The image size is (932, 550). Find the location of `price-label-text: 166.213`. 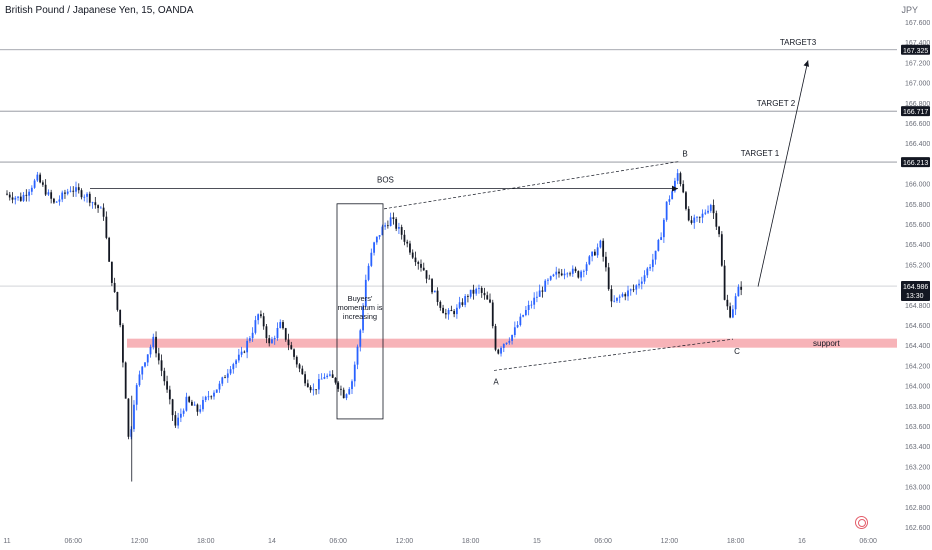

price-label-text: 166.213 is located at coordinates (915, 163).